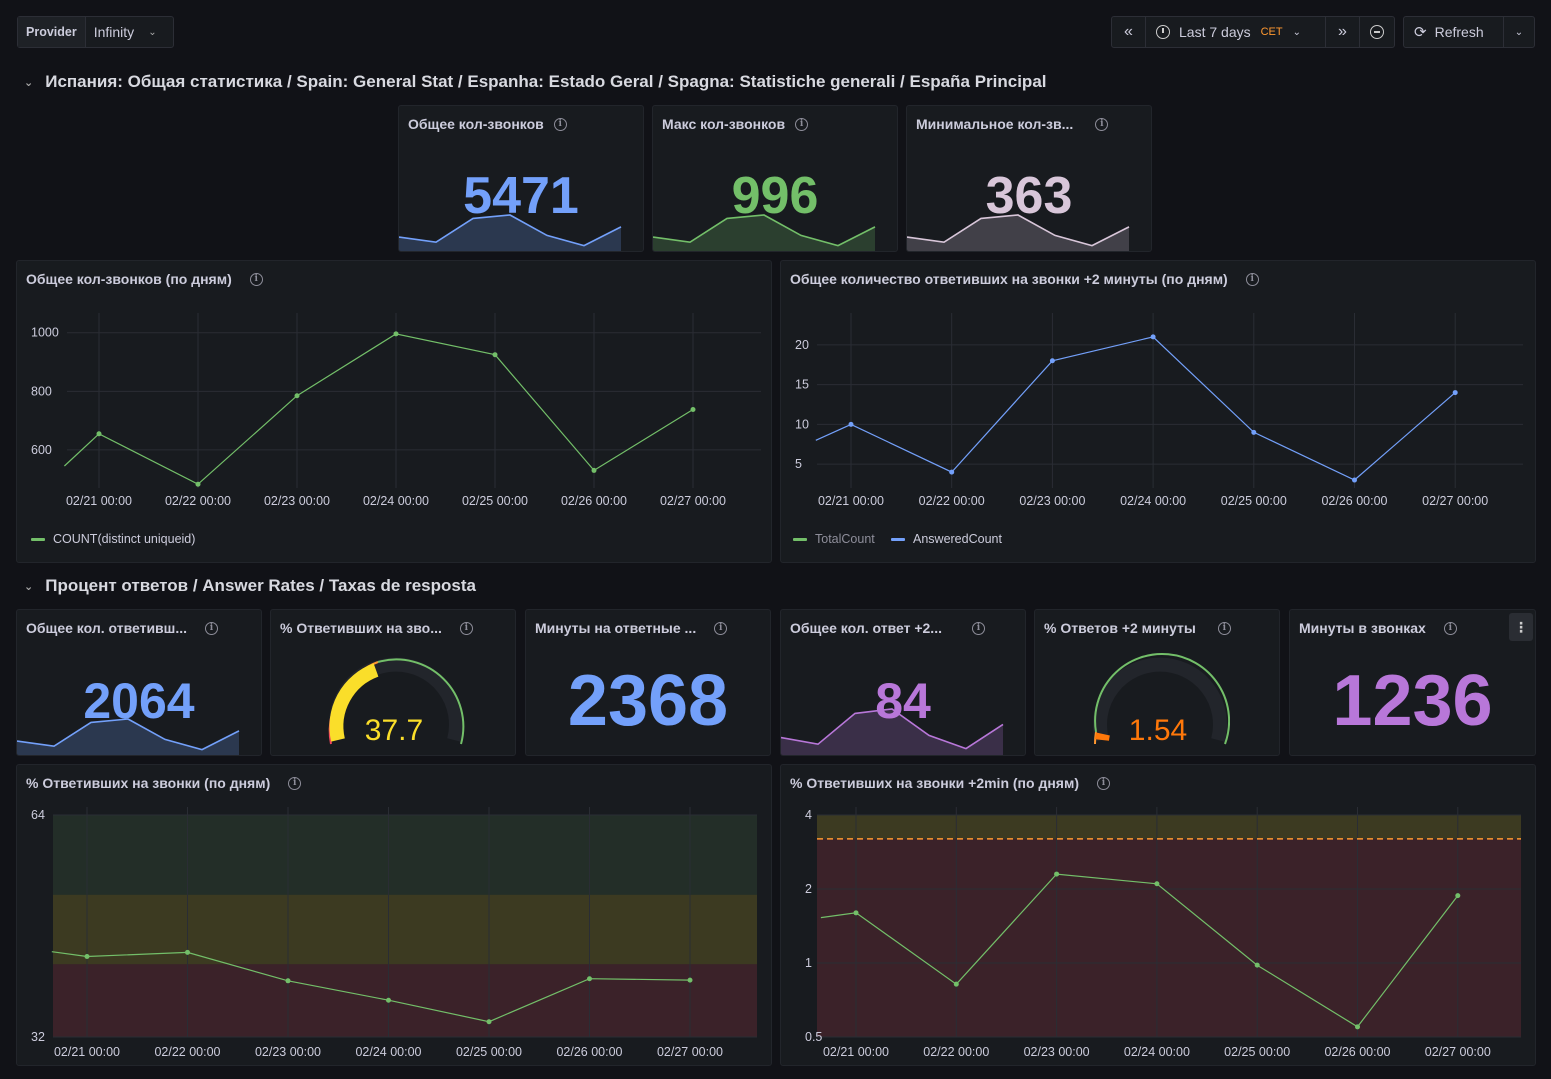 The width and height of the screenshot is (1551, 1079). I want to click on stat-value: 84, so click(903, 701).